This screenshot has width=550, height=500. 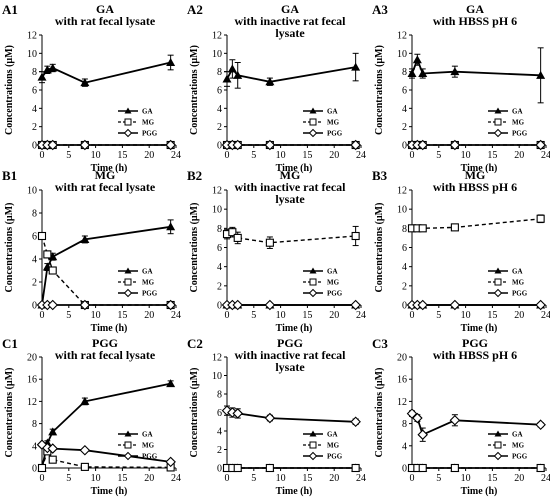 What do you see at coordinates (32, 358) in the screenshot?
I see `y-tick-label: 20` at bounding box center [32, 358].